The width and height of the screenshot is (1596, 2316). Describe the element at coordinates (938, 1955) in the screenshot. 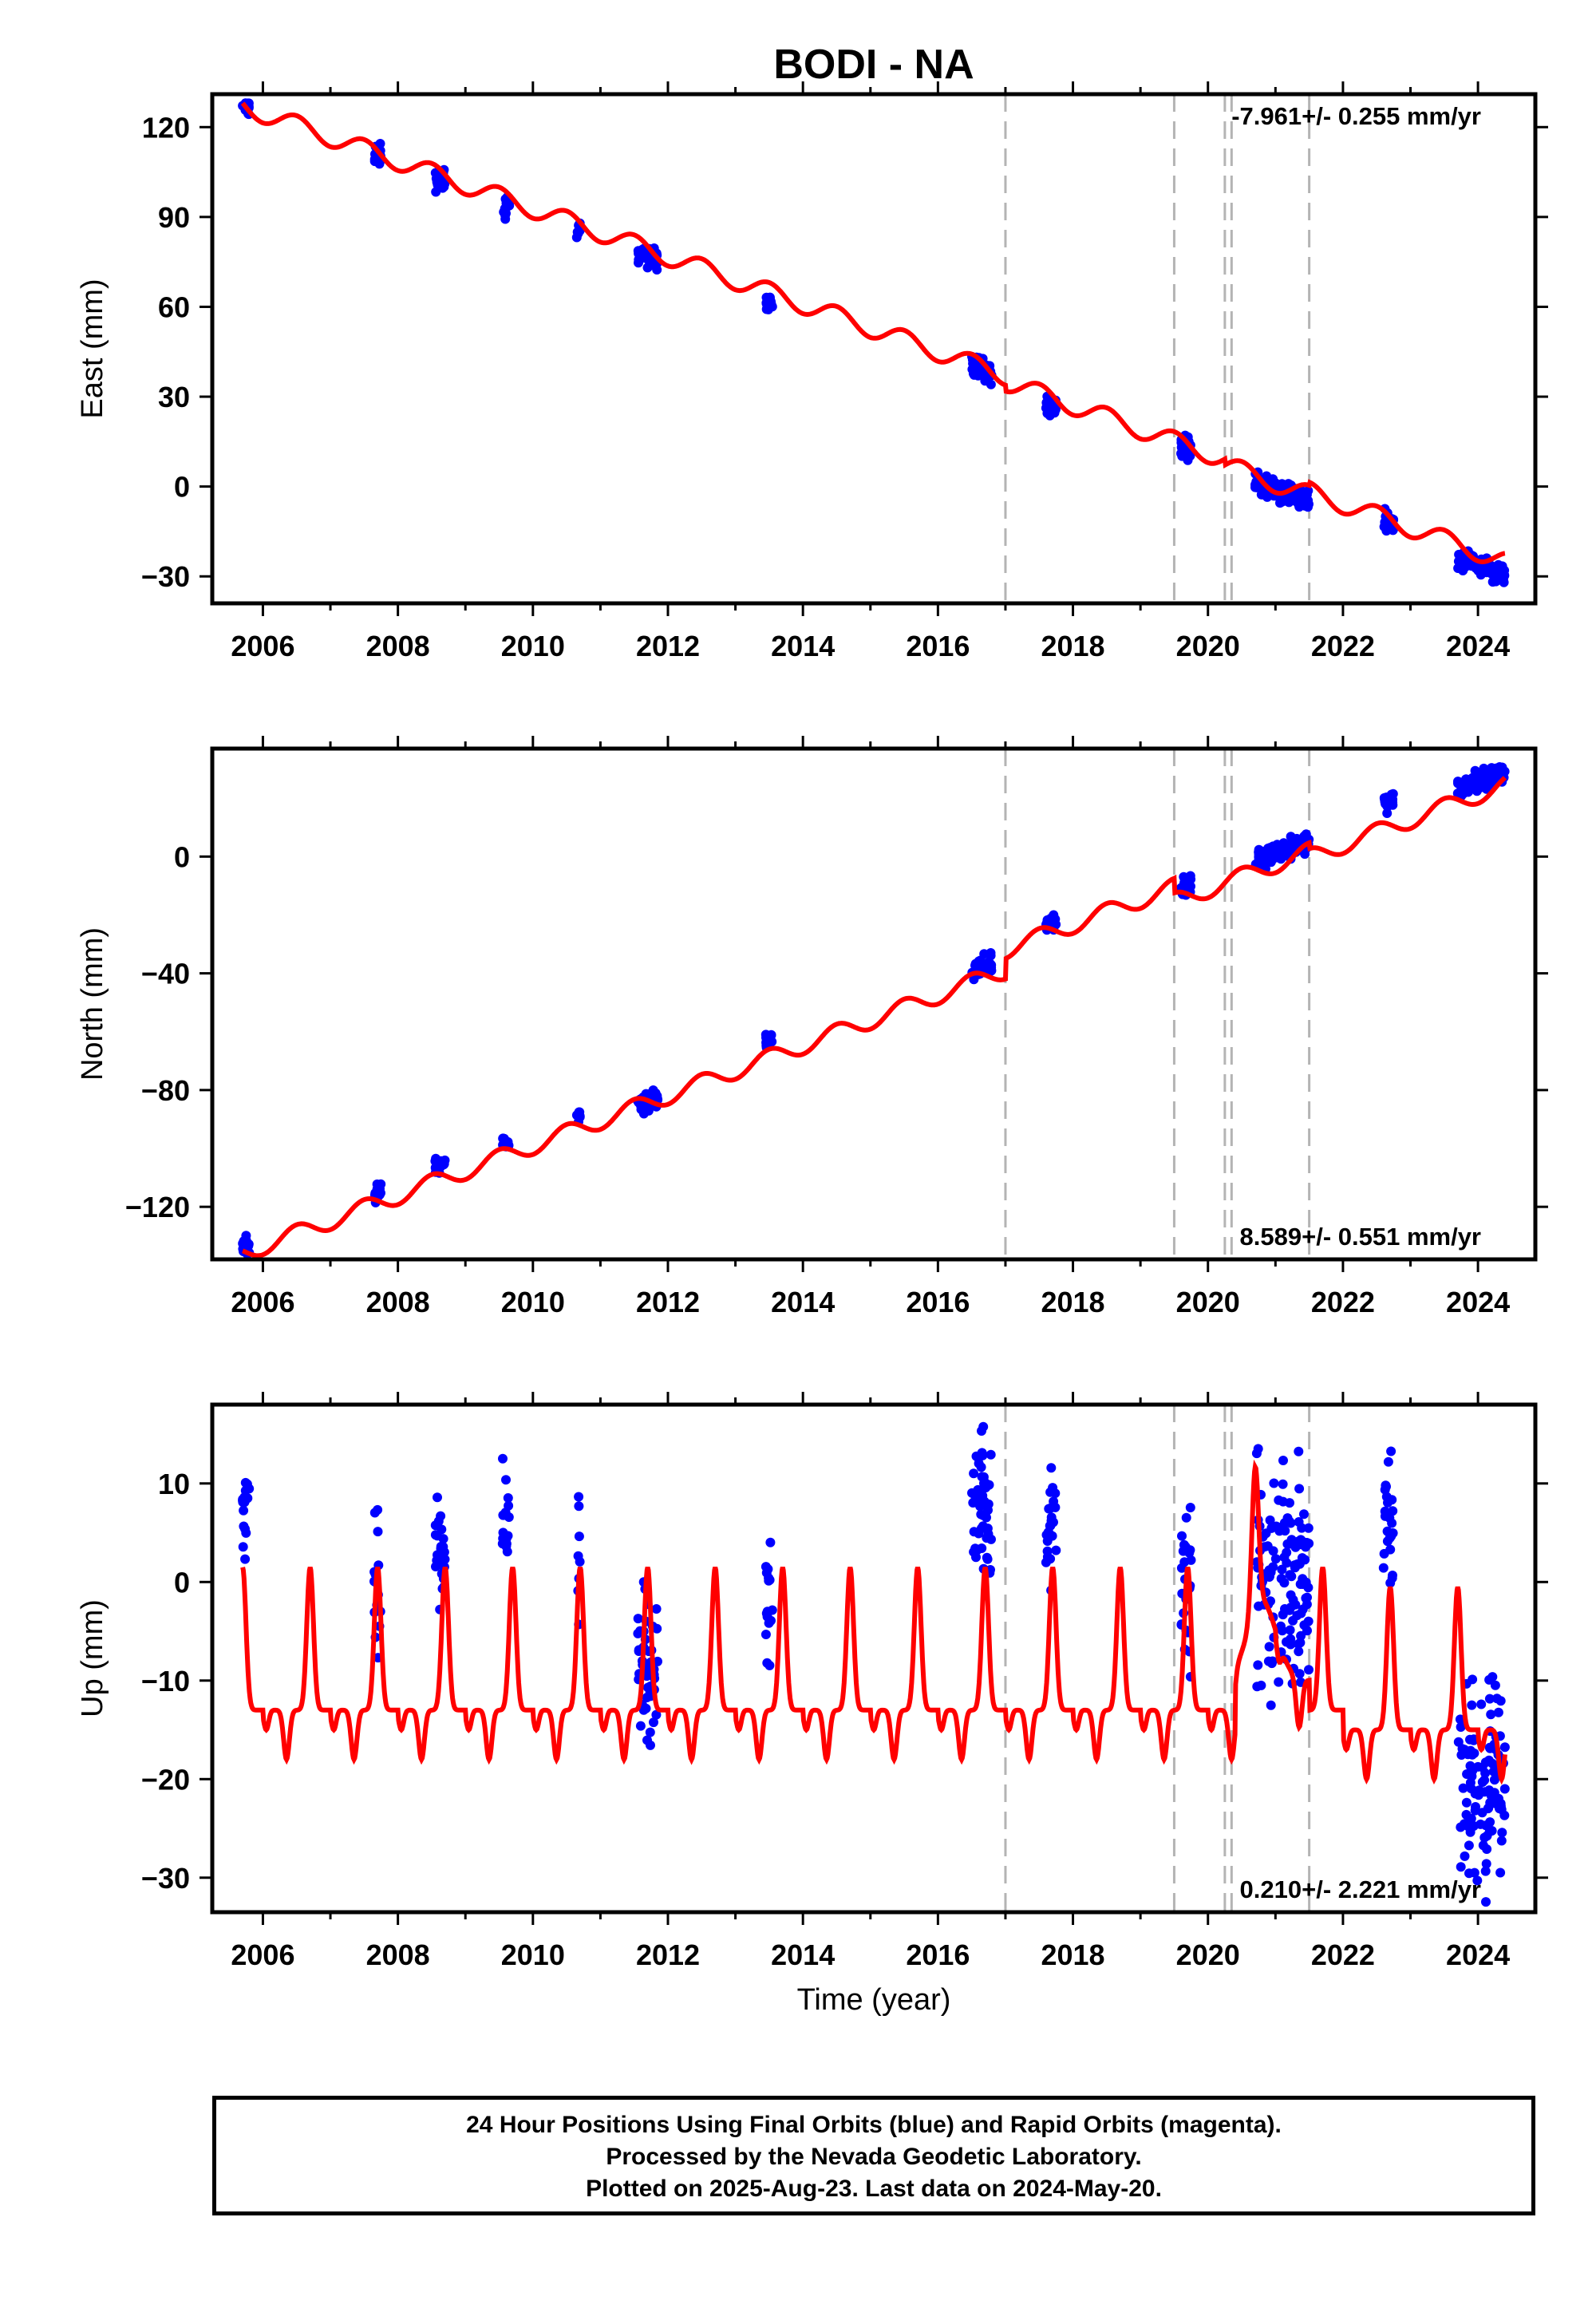

I see `x-tick-label: 2016` at that location.